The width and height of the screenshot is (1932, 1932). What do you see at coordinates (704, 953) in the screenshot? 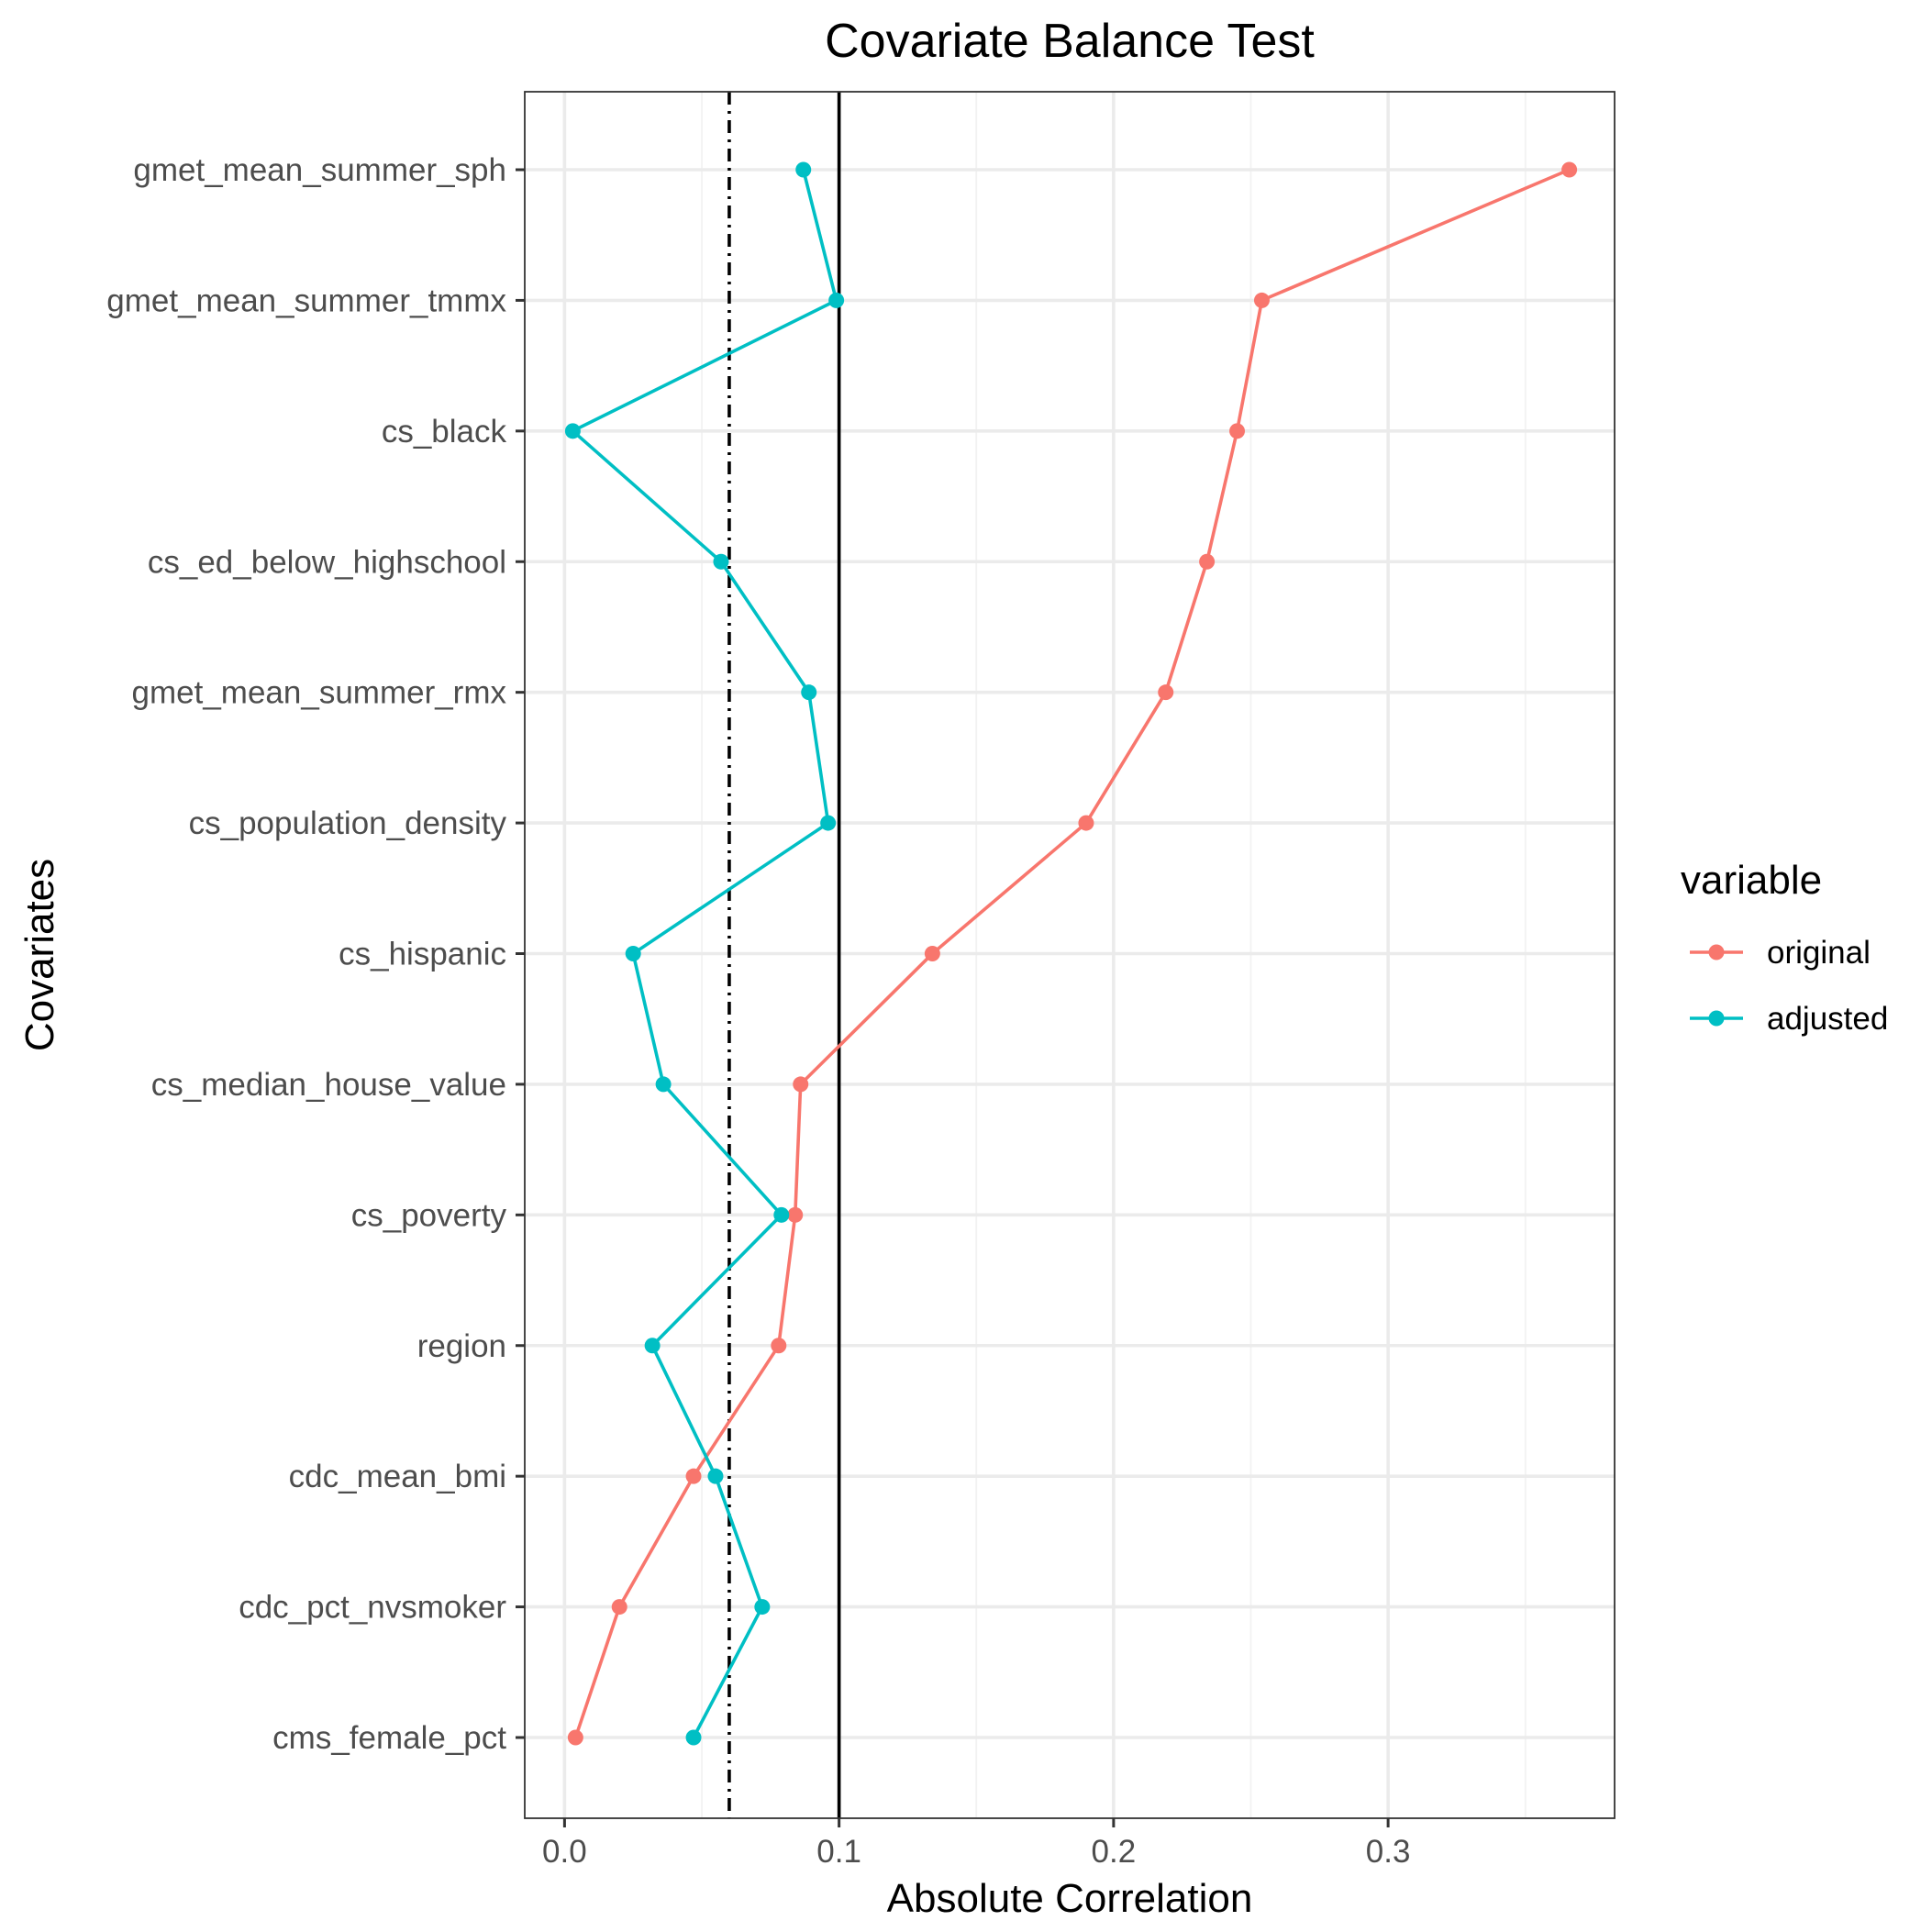
I see `series-adjusted` at bounding box center [704, 953].